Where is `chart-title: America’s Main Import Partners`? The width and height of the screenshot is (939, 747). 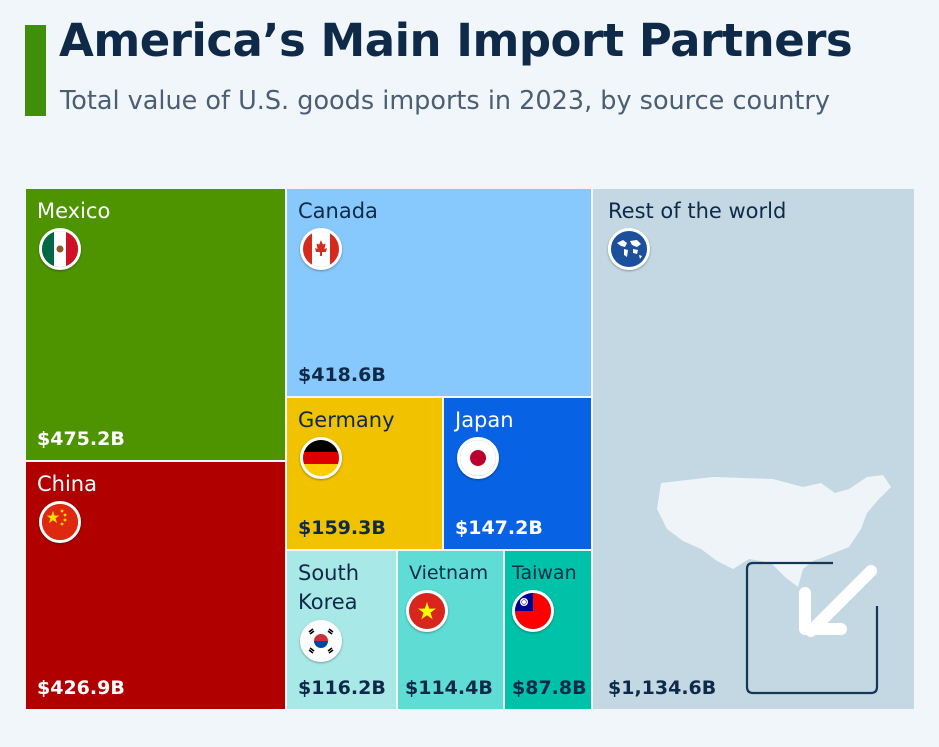
chart-title: America’s Main Import Partners is located at coordinates (456, 40).